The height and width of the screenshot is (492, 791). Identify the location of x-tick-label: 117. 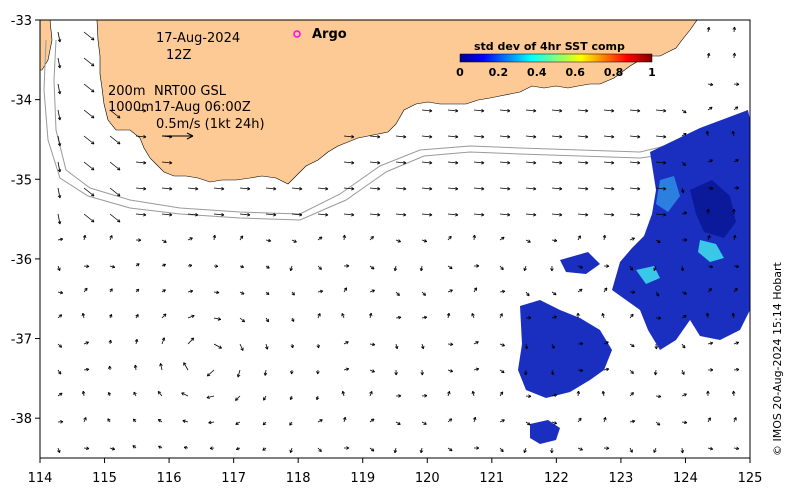
(233, 478).